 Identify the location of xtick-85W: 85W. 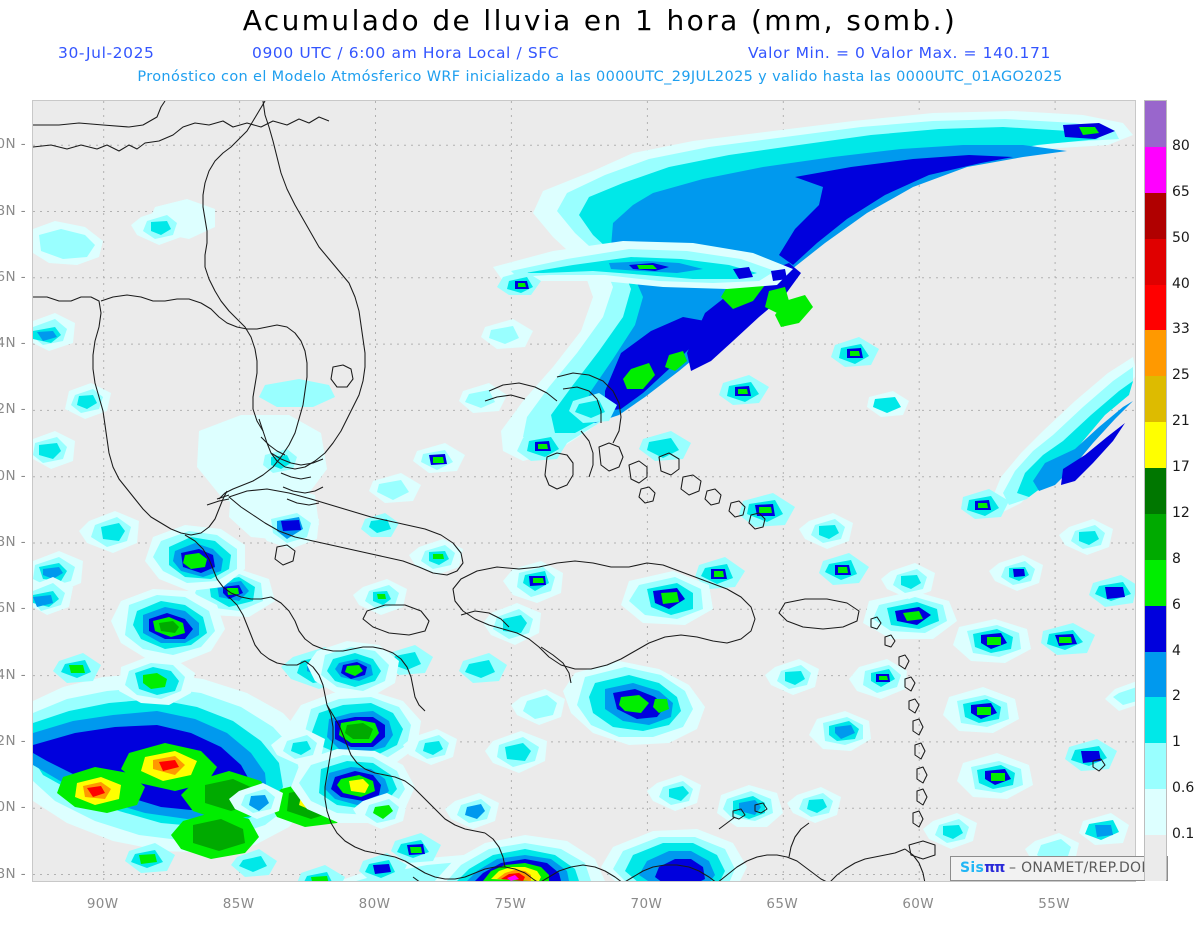
(238, 904).